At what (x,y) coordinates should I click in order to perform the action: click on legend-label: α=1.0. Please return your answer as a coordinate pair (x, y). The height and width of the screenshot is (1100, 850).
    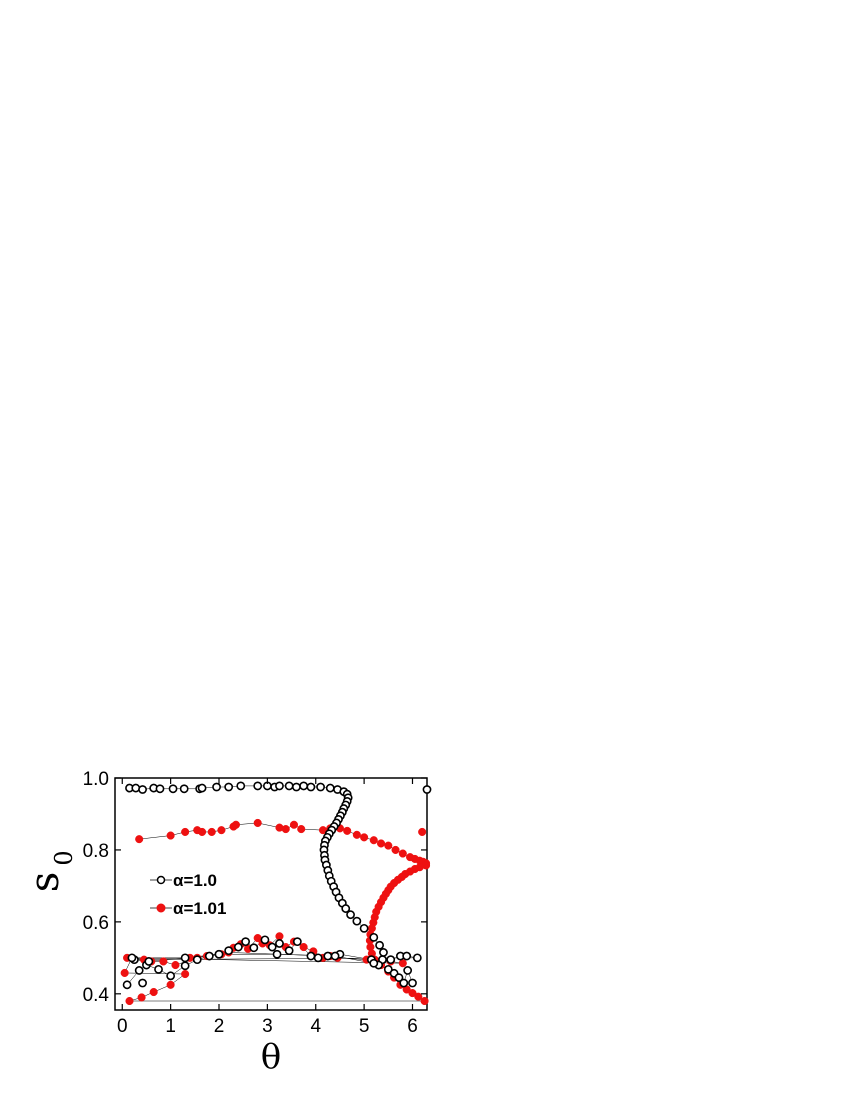
    Looking at the image, I should click on (195, 880).